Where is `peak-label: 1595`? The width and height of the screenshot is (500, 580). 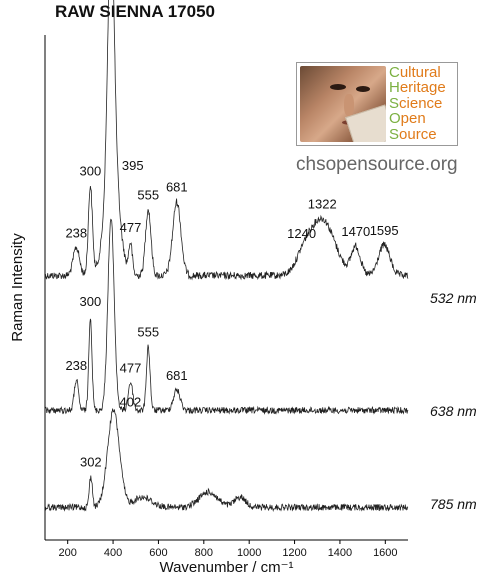
peak-label: 1595 is located at coordinates (384, 230).